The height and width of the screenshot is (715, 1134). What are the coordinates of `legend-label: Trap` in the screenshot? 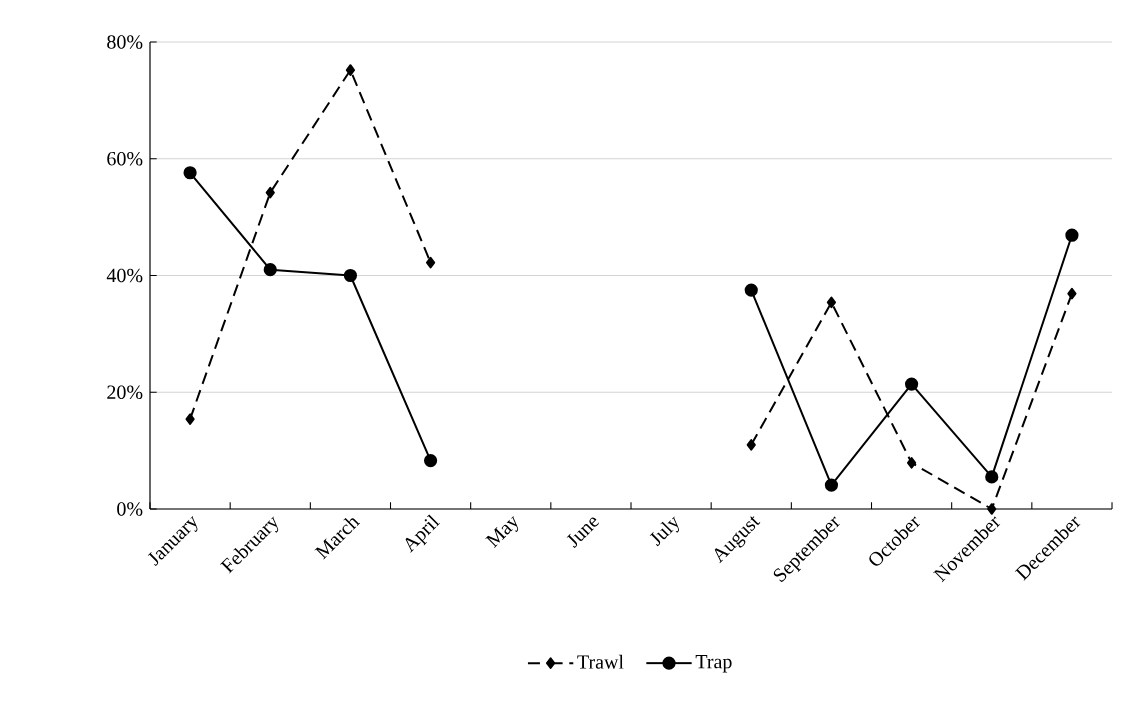 It's located at (713, 664).